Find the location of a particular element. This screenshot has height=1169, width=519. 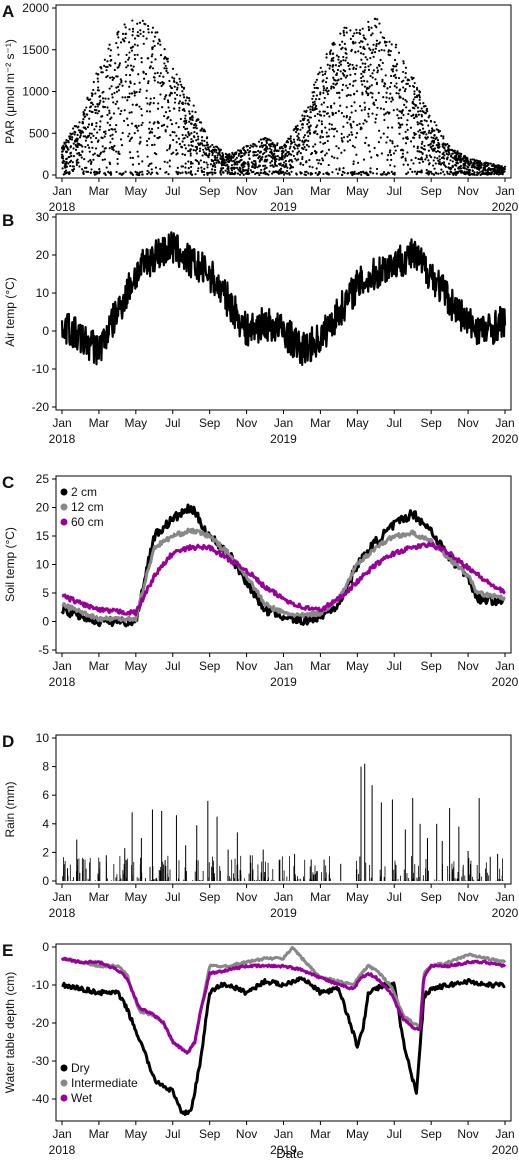

x-tick-label: Jan is located at coordinates (504, 1134).